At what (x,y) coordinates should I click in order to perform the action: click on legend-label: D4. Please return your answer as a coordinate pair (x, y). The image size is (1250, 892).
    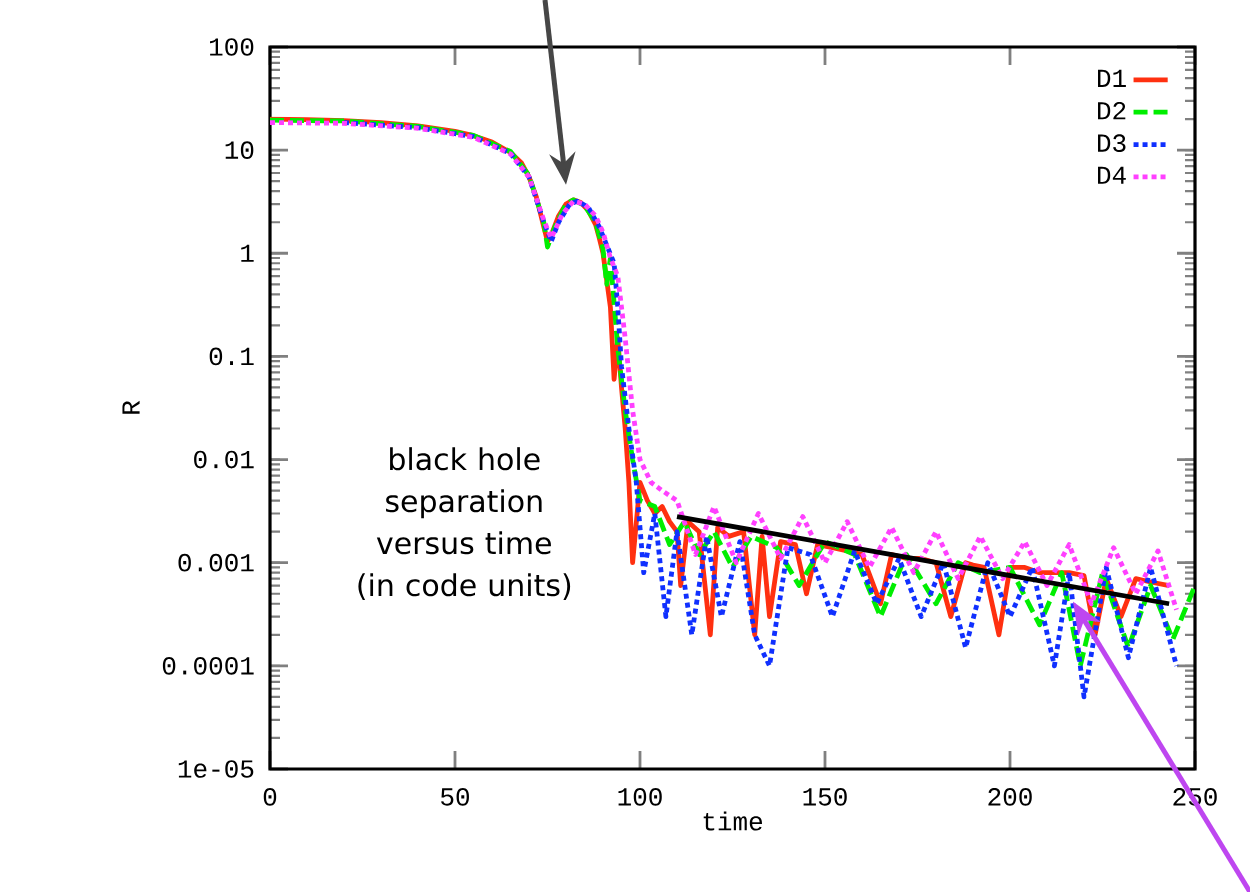
    Looking at the image, I should click on (1112, 175).